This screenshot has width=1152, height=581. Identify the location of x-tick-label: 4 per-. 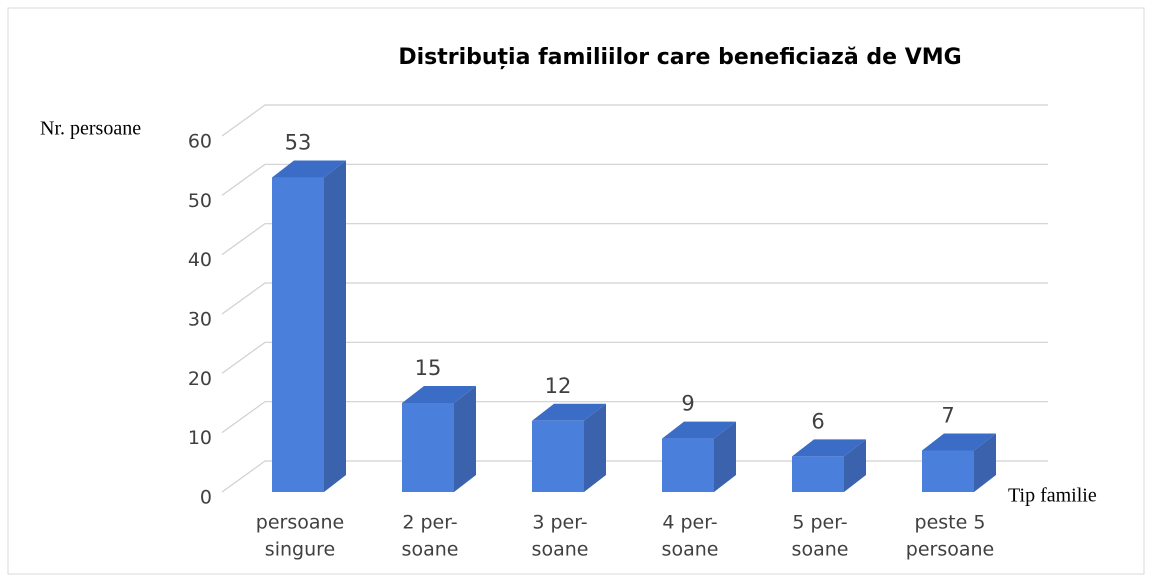
(689, 523).